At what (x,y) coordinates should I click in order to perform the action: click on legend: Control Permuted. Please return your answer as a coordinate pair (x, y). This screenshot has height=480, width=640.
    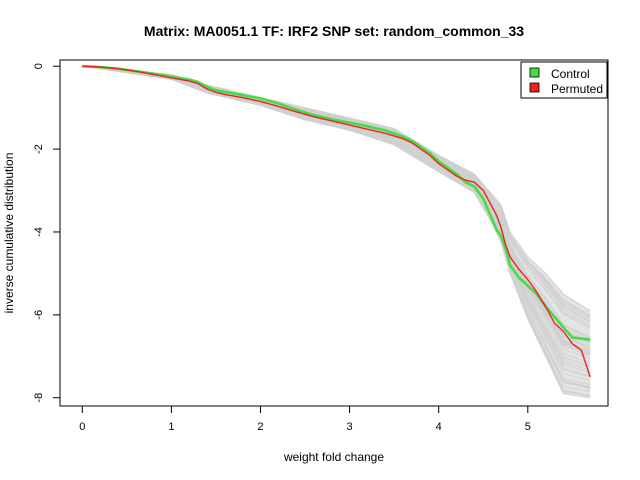
    Looking at the image, I should click on (564, 80).